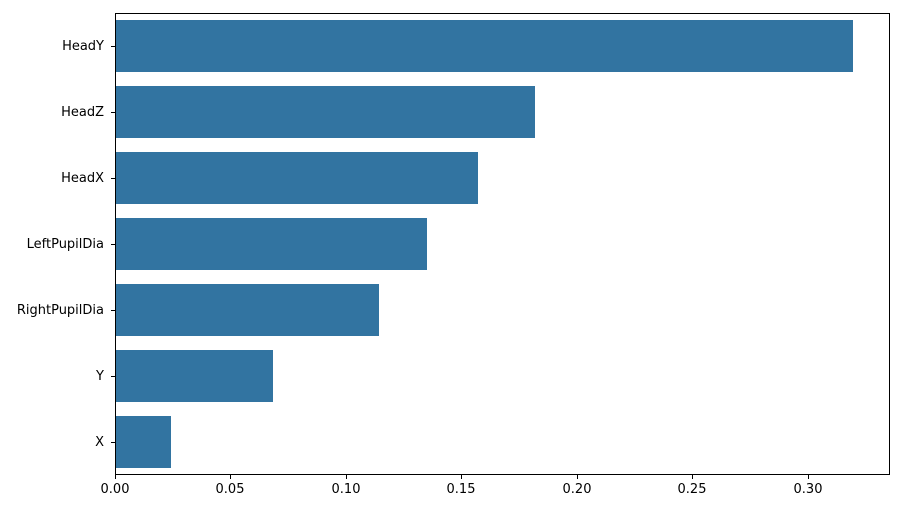 The image size is (899, 510). I want to click on bar-Y, so click(194, 376).